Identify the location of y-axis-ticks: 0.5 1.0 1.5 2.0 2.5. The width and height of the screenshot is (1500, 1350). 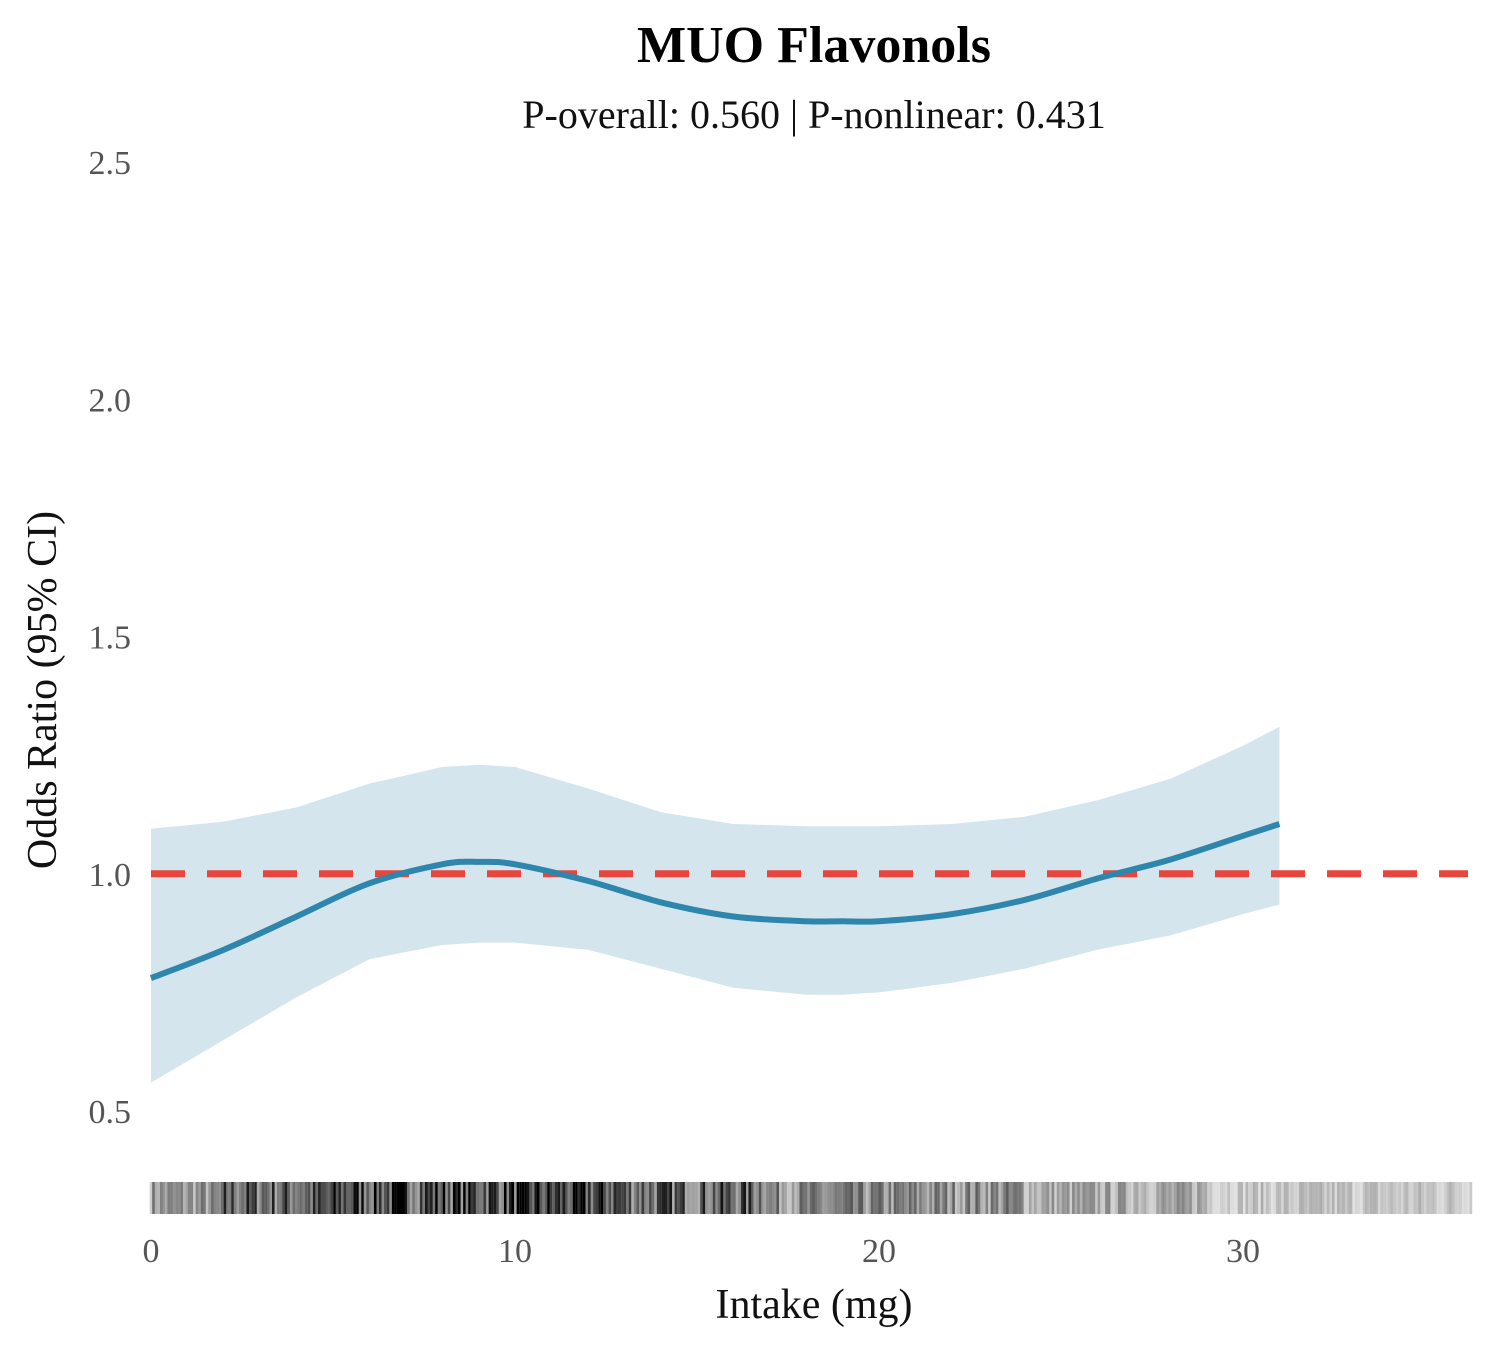
(110, 638).